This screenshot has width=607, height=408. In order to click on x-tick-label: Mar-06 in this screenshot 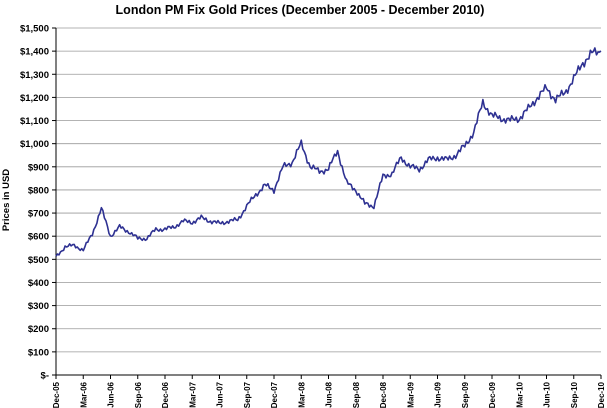, I will do `click(83, 394)`.